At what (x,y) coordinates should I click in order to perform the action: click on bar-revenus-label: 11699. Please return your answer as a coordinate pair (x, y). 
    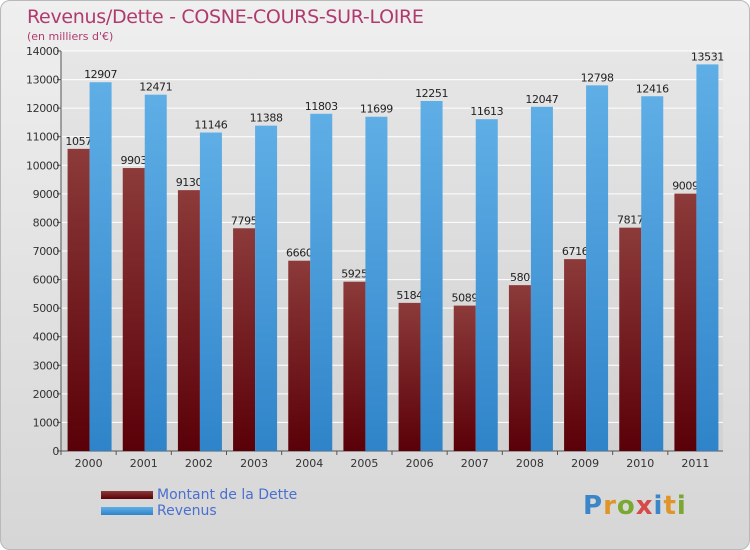
    Looking at the image, I should click on (376, 109).